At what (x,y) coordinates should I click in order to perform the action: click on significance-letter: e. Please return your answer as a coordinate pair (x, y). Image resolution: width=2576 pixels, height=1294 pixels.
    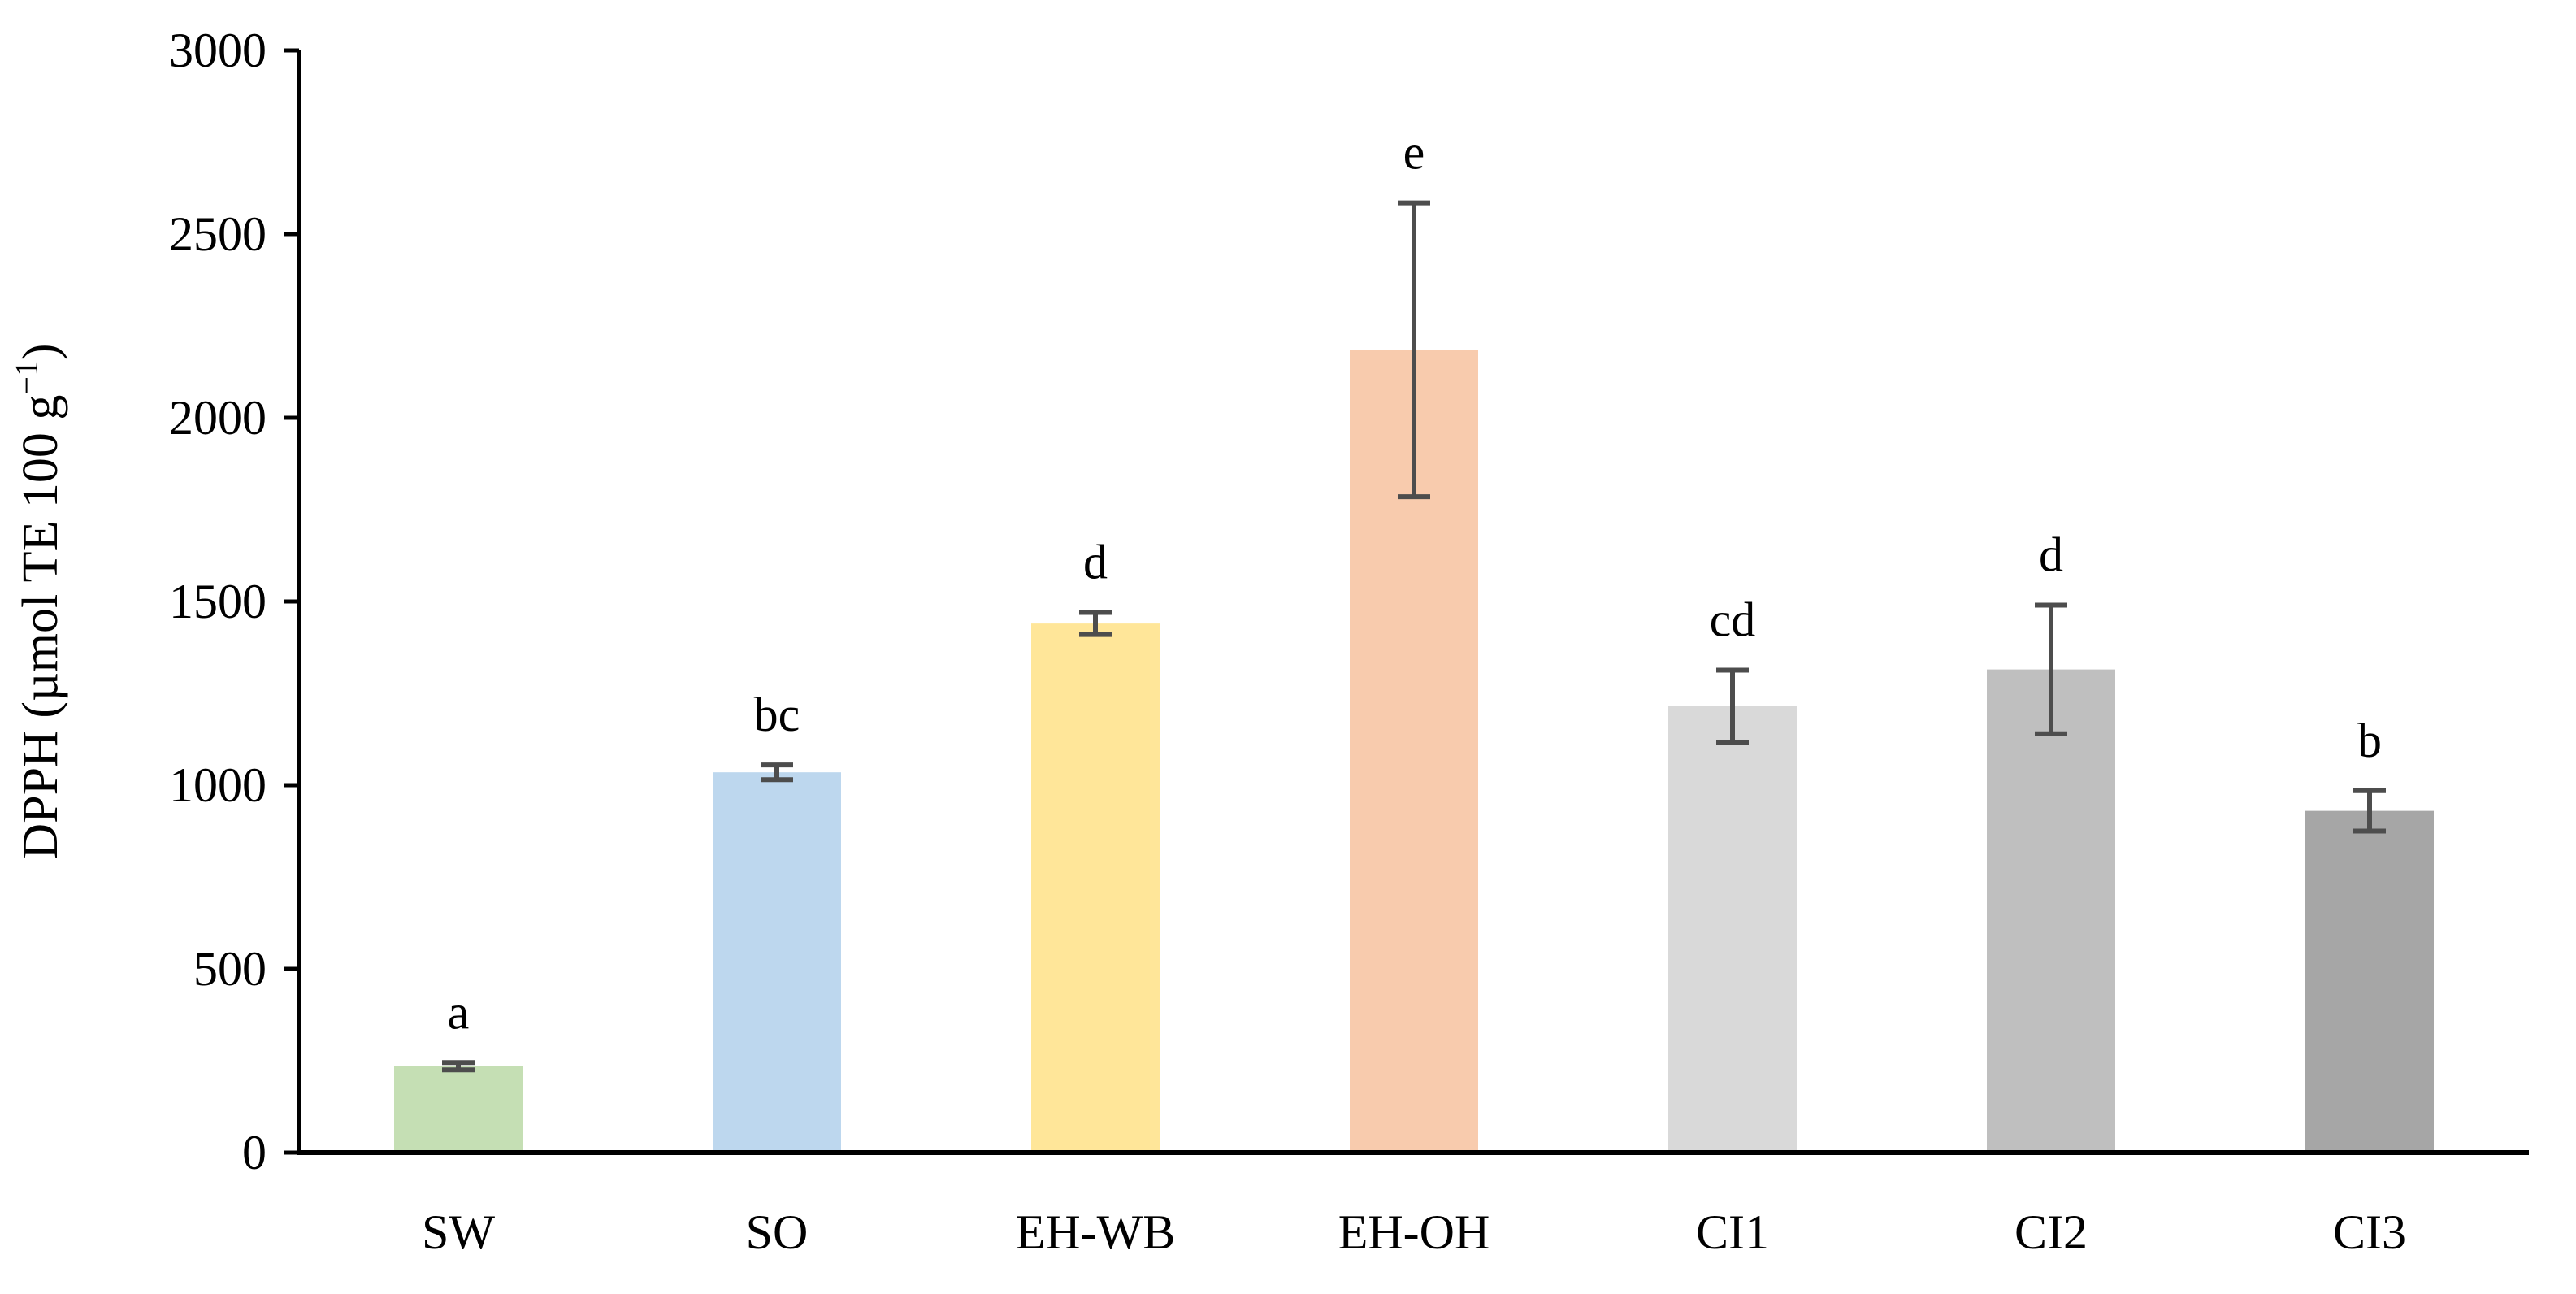
    Looking at the image, I should click on (1414, 153).